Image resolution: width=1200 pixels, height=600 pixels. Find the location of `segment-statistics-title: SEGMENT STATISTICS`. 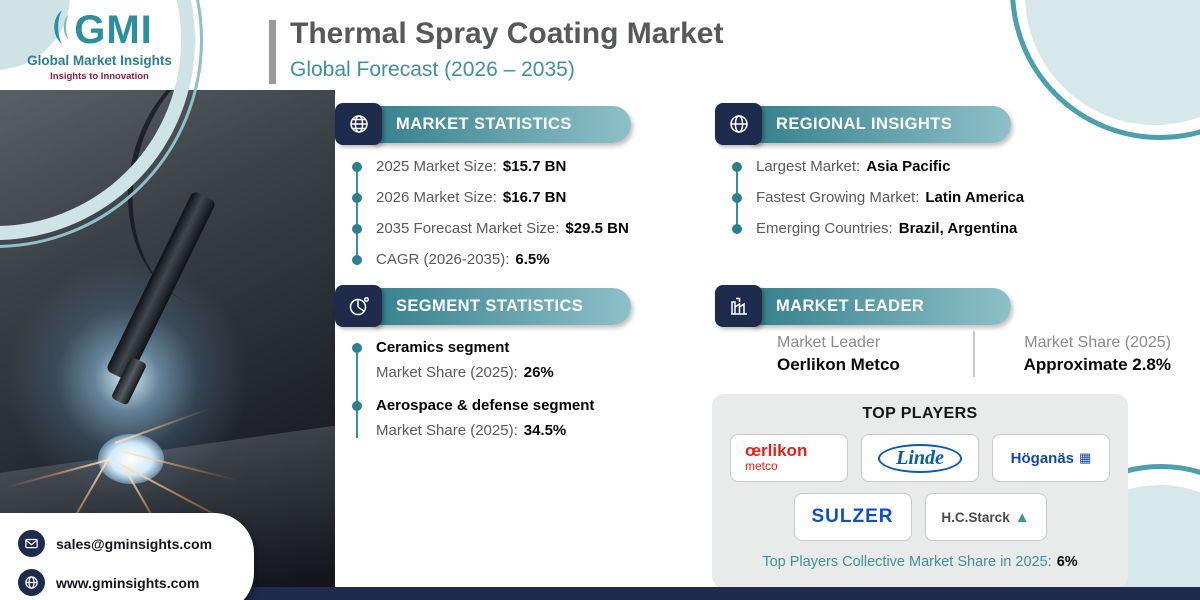

segment-statistics-title: SEGMENT STATISTICS is located at coordinates (501, 306).